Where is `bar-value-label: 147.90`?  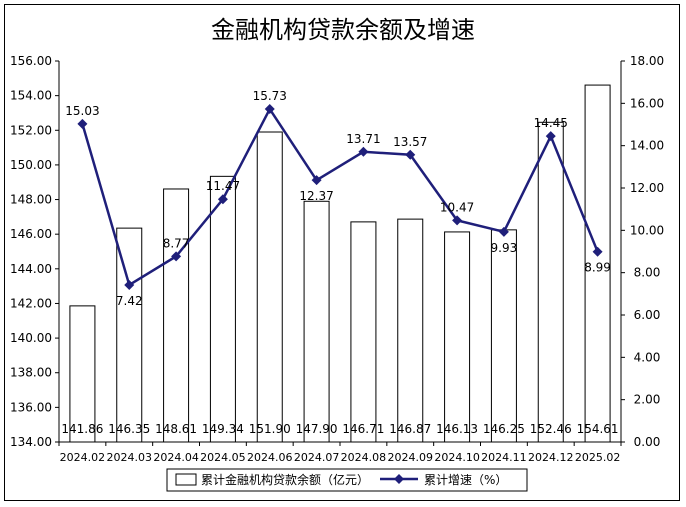 bar-value-label: 147.90 is located at coordinates (317, 429).